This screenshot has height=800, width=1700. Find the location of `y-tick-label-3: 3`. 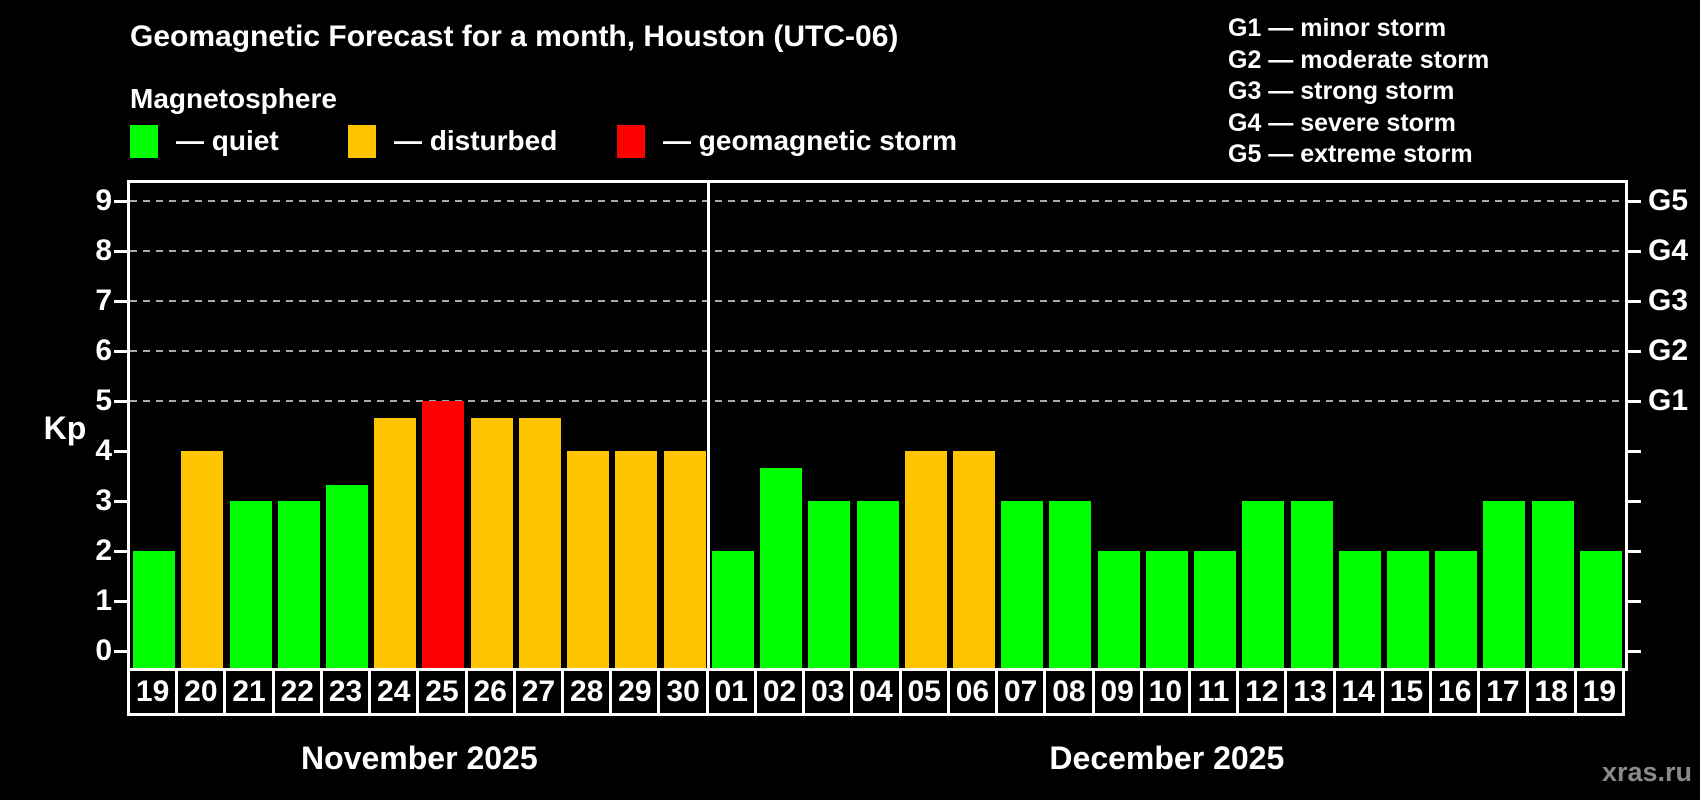

y-tick-label-3: 3 is located at coordinates (103, 500).